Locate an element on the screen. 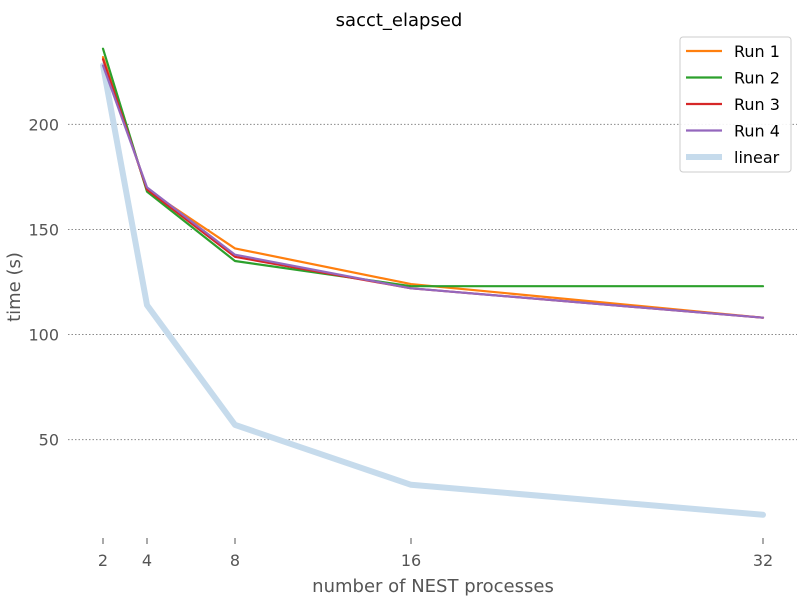  y-tick-label: 200 is located at coordinates (43, 124).